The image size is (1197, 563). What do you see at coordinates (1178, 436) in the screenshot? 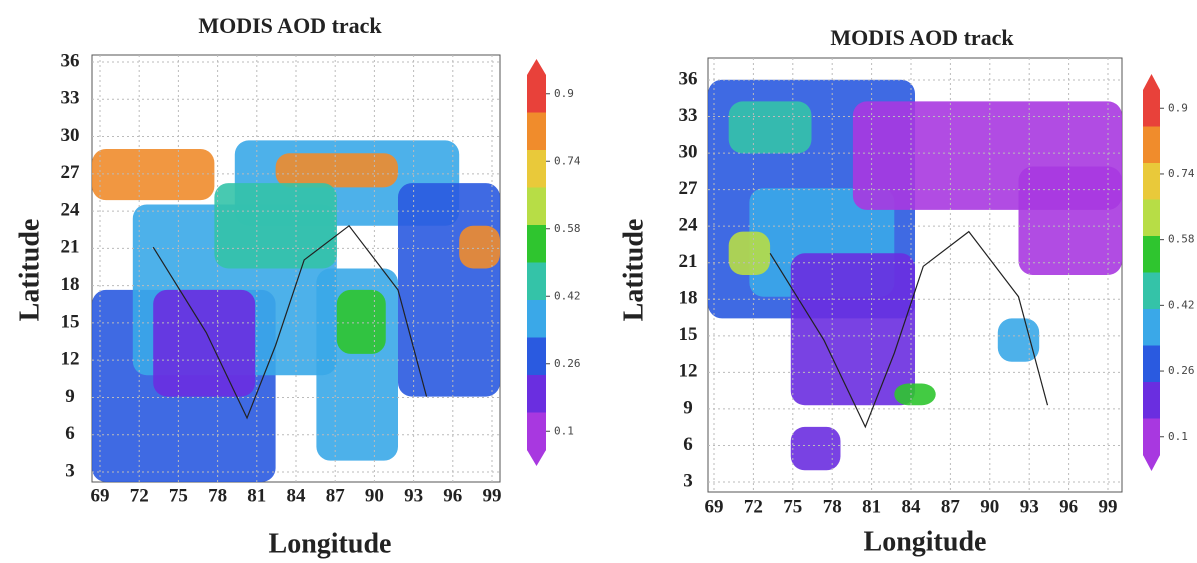
I see `colorbar-tick-label: 0.1` at bounding box center [1178, 436].